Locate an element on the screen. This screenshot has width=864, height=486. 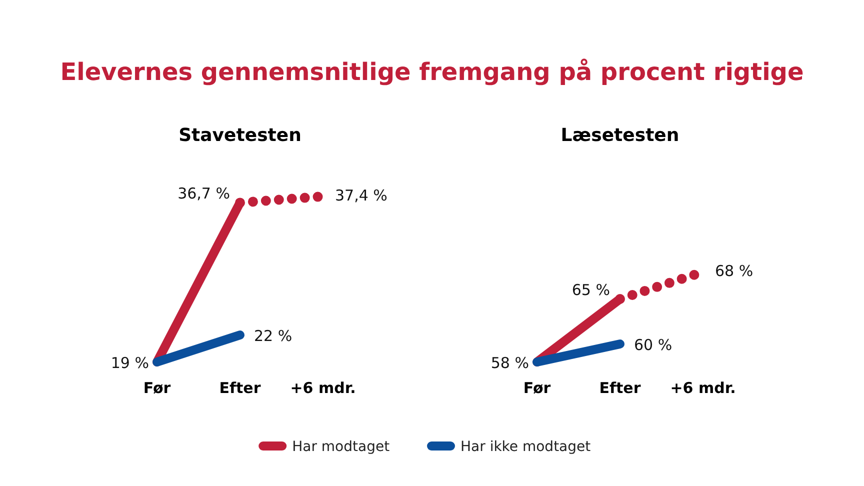
data-label: 58 % is located at coordinates (509, 363).